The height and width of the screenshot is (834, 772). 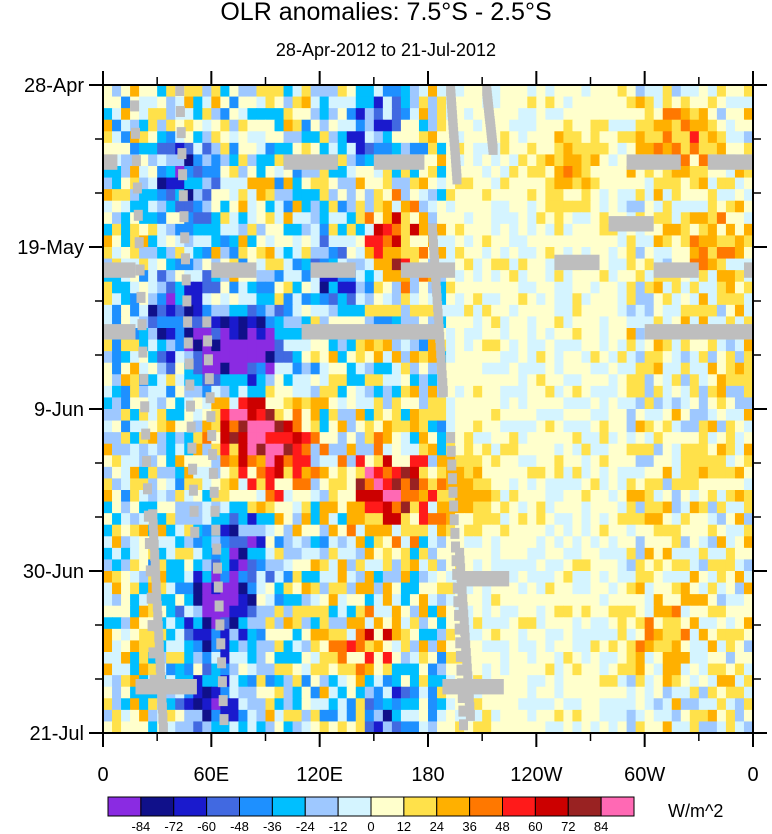 What do you see at coordinates (206, 826) in the screenshot?
I see `colorbar-label: -60` at bounding box center [206, 826].